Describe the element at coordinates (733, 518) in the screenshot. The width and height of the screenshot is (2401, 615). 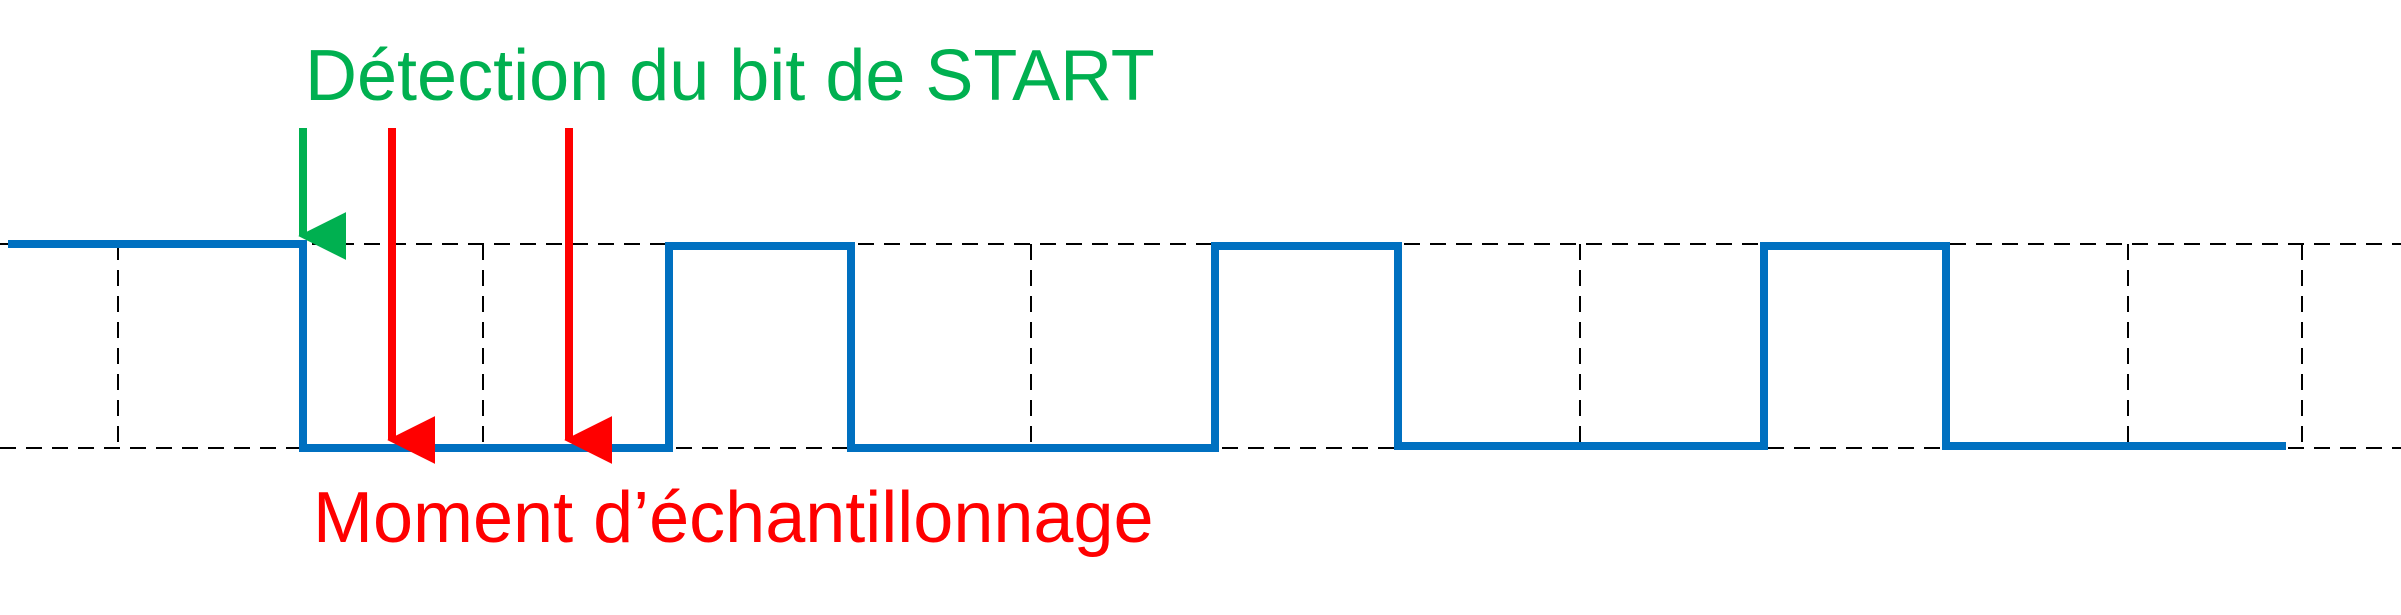
I see `sampling-moment-label: Moment d’échantillonnage` at that location.